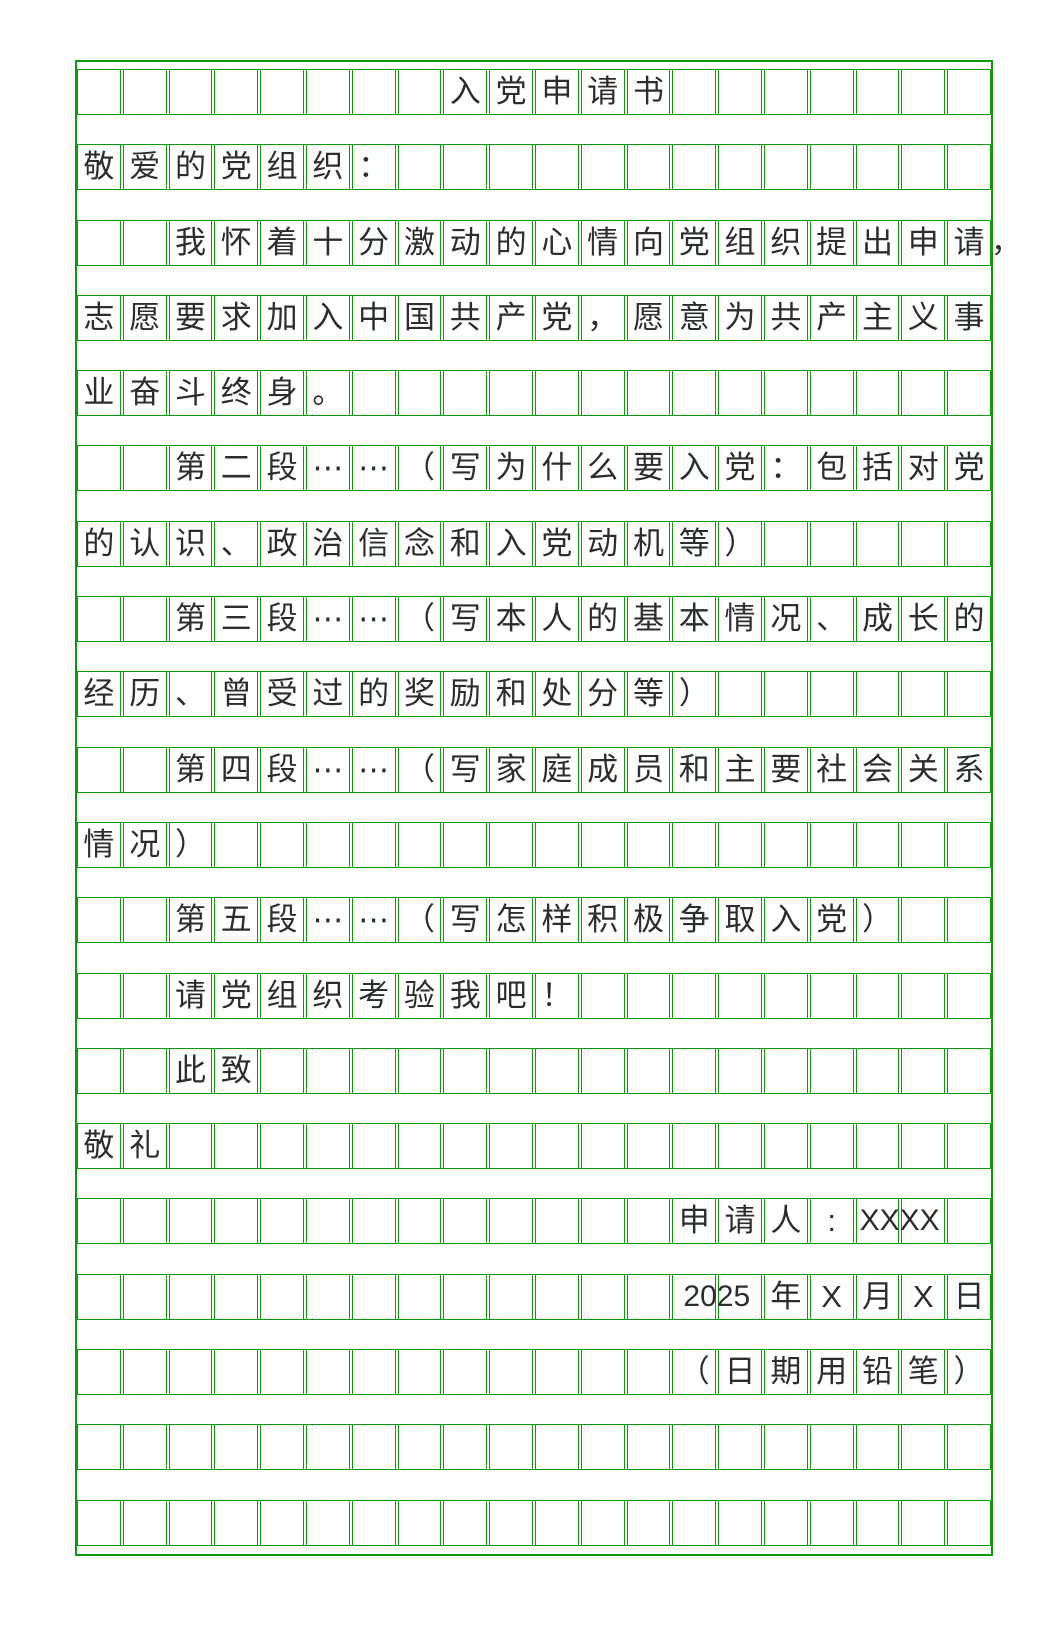 This screenshot has width=1056, height=1634. I want to click on grid-cell: 事, so click(969, 317).